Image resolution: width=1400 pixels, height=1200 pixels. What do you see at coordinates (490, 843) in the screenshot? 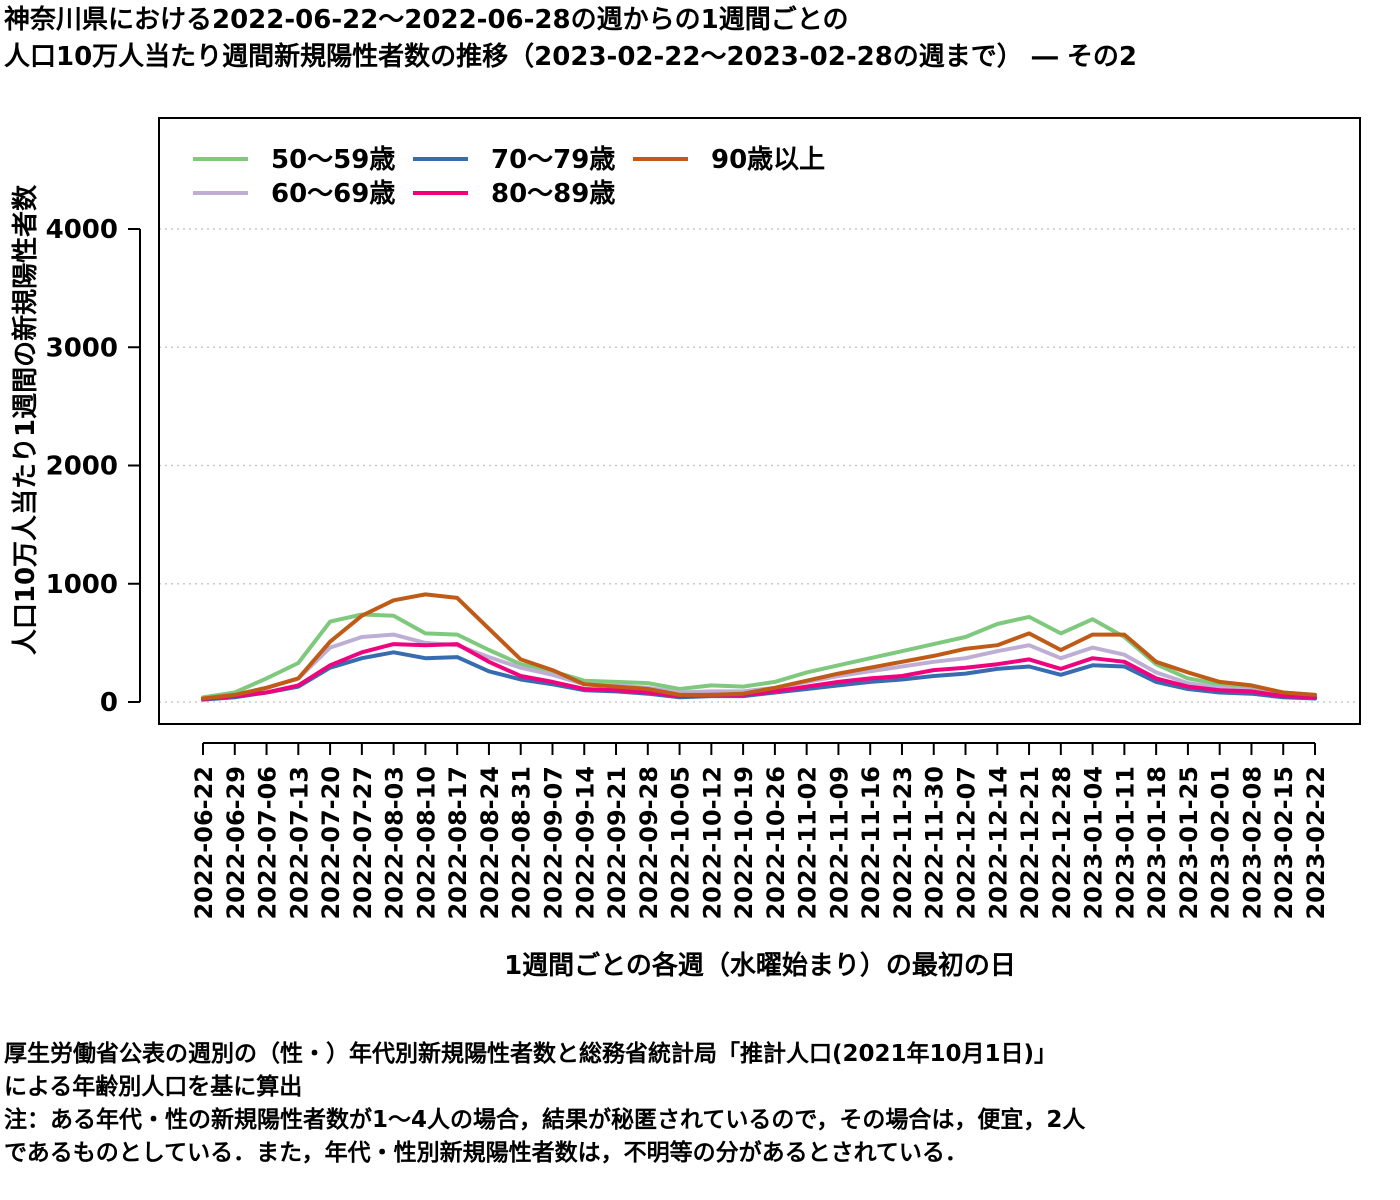
I see `x-tick-label: 2022-08-24` at bounding box center [490, 843].